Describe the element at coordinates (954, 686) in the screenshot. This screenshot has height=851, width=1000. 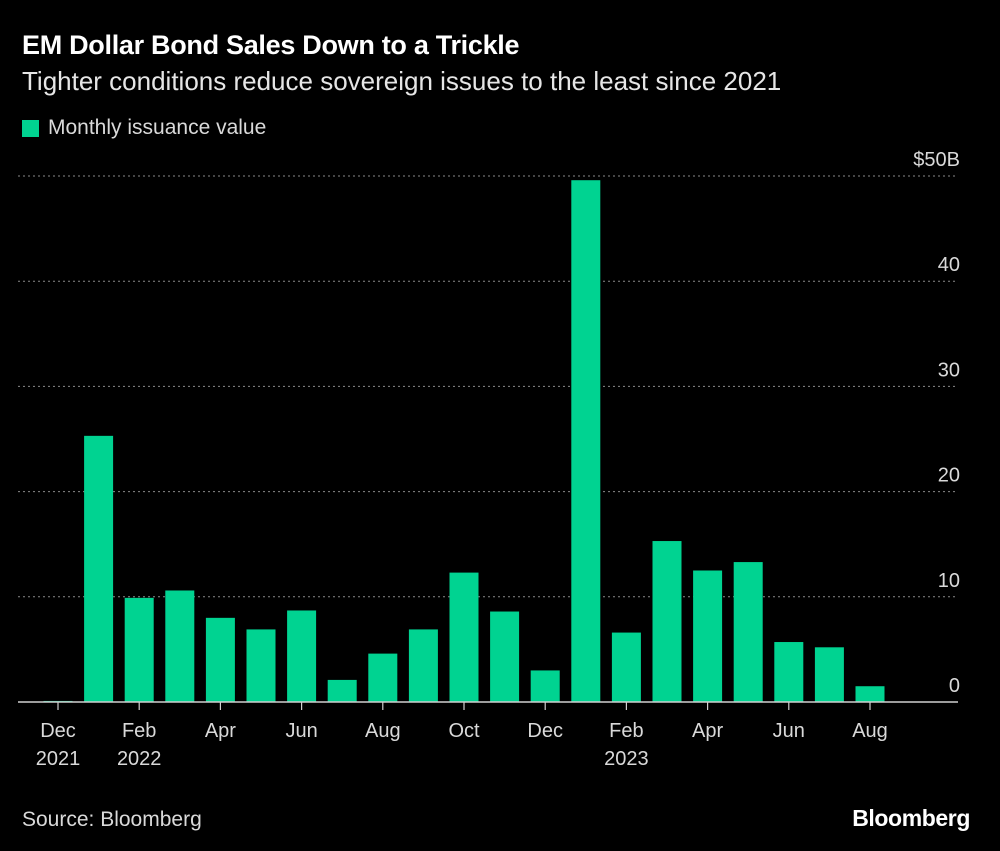
I see `y-tick-label: 0` at that location.